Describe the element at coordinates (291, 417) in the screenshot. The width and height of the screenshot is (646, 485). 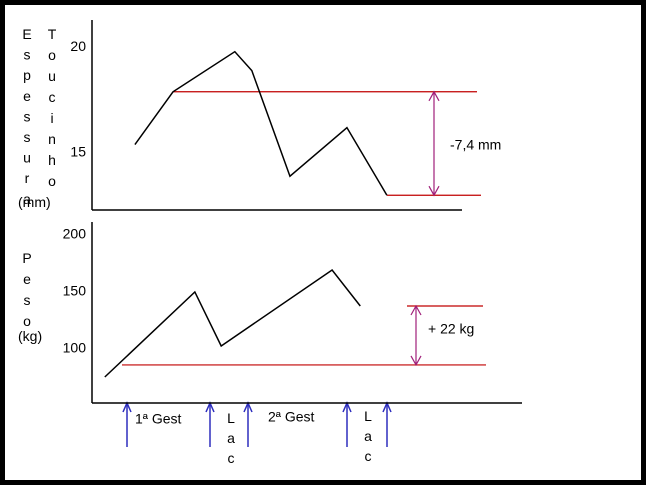
I see `phase-label: 2ª Gest` at that location.